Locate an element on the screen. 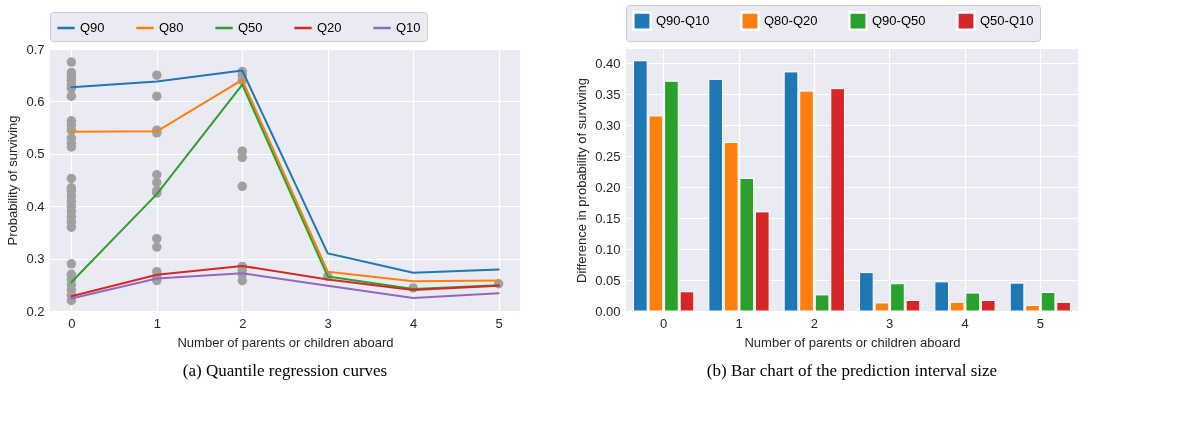  y-tick-label: 0.00 is located at coordinates (608, 311).